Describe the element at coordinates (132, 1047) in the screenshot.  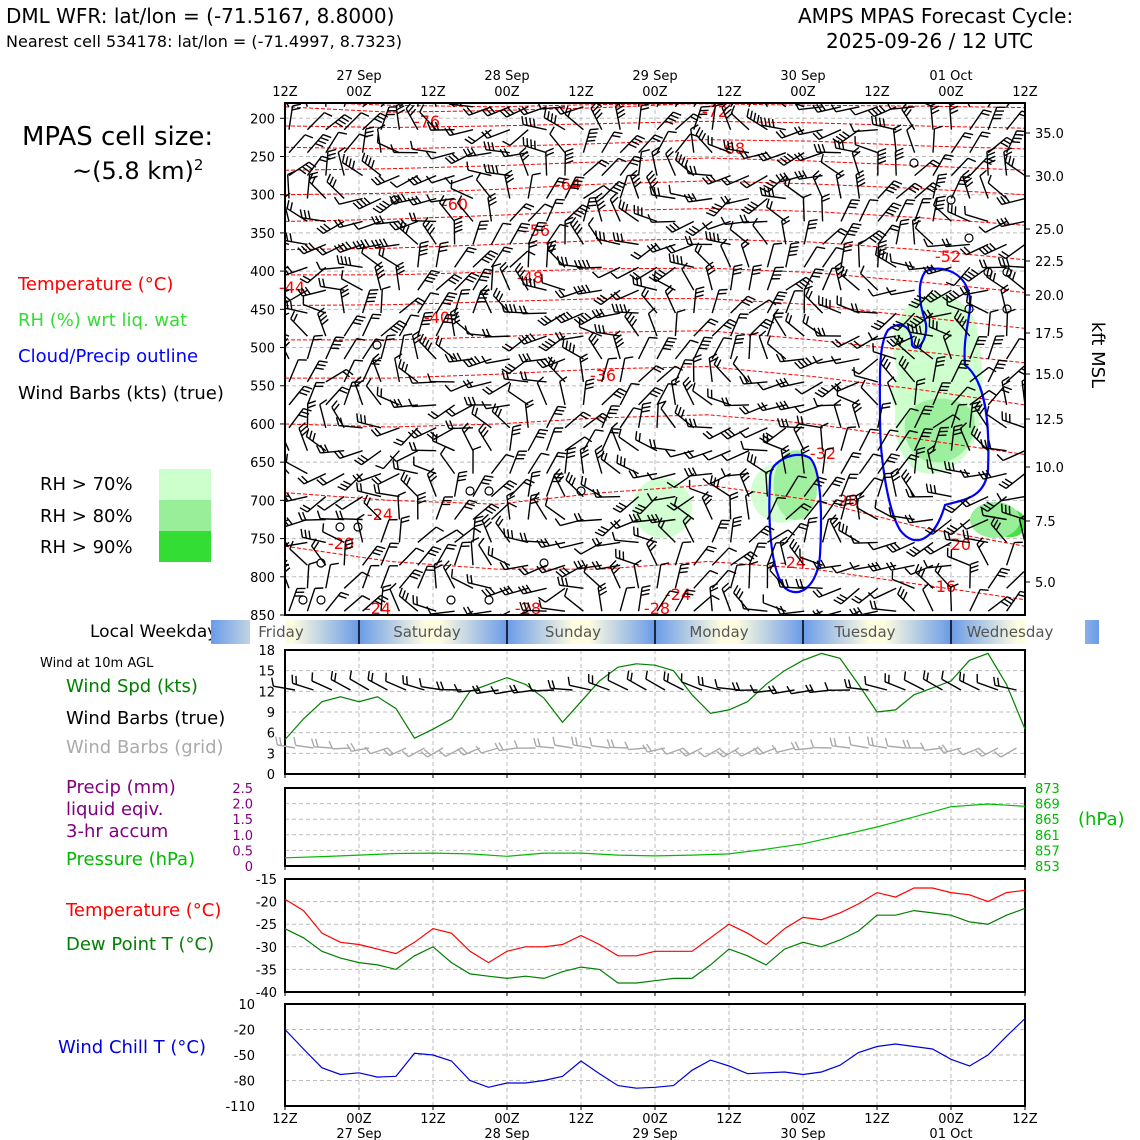
I see `windchill-label: Wind Chill T (°C)` at that location.